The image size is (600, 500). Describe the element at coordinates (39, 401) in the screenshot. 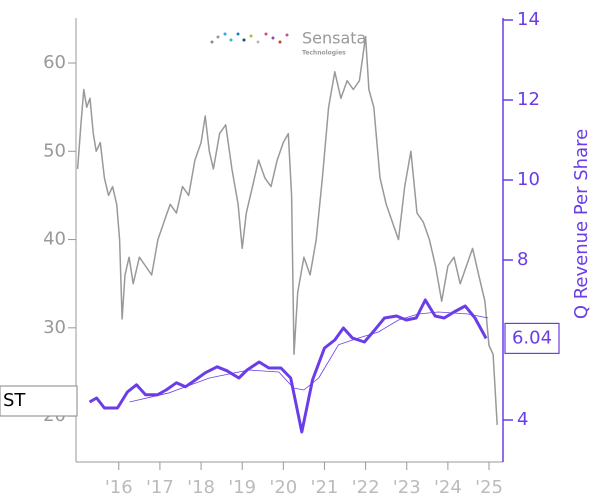

I see `ticker-box` at that location.